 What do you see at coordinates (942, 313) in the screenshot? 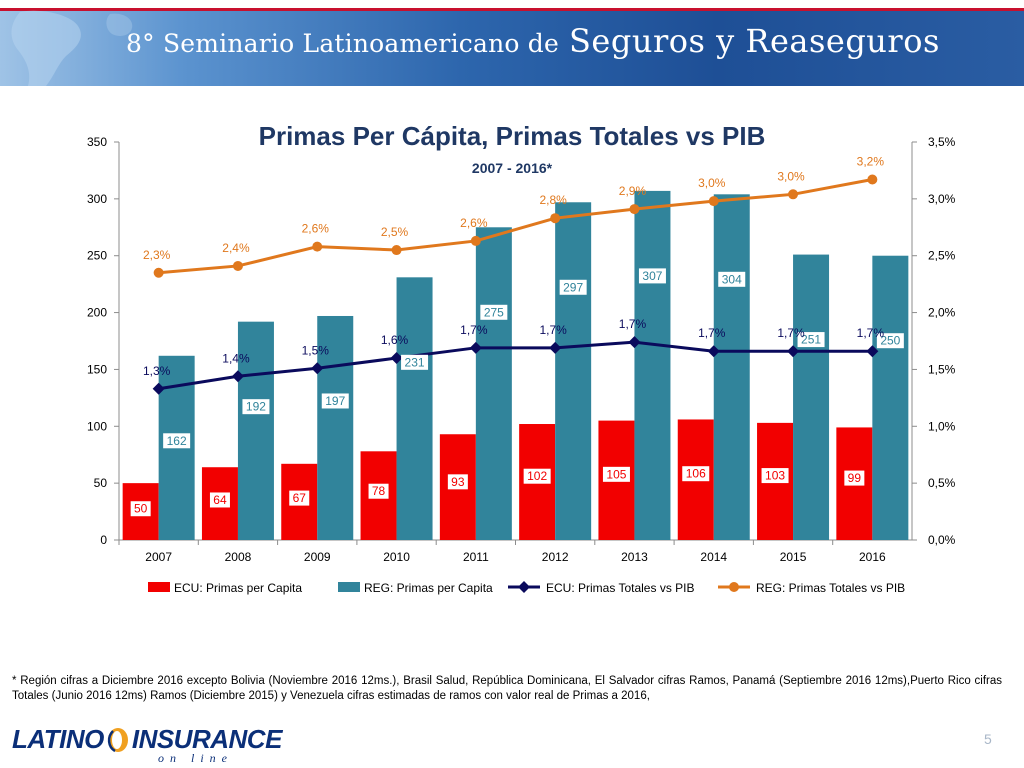
I see `y-right-tick-label: 2,0%` at bounding box center [942, 313].